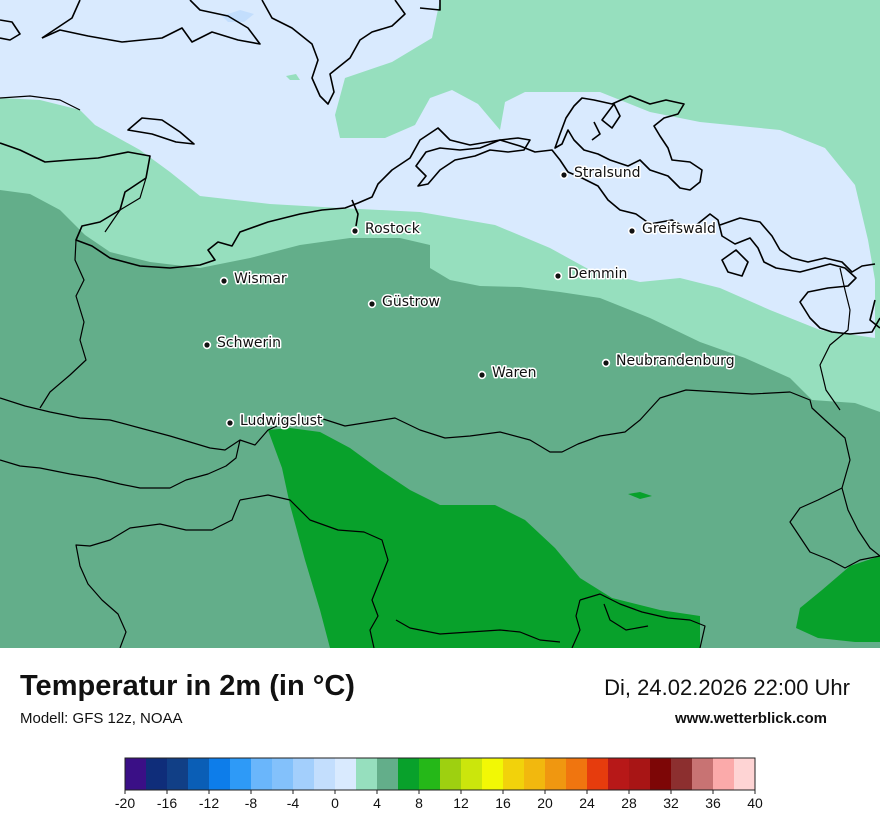 Image resolution: width=880 pixels, height=830 pixels. What do you see at coordinates (419, 803) in the screenshot?
I see `scale-tick-label: 8` at bounding box center [419, 803].